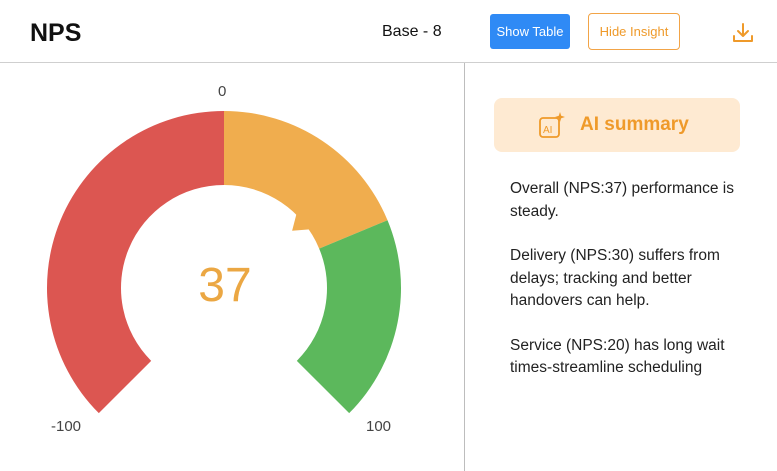  I want to click on ai-summary-card: AI AI summary, so click(617, 125).